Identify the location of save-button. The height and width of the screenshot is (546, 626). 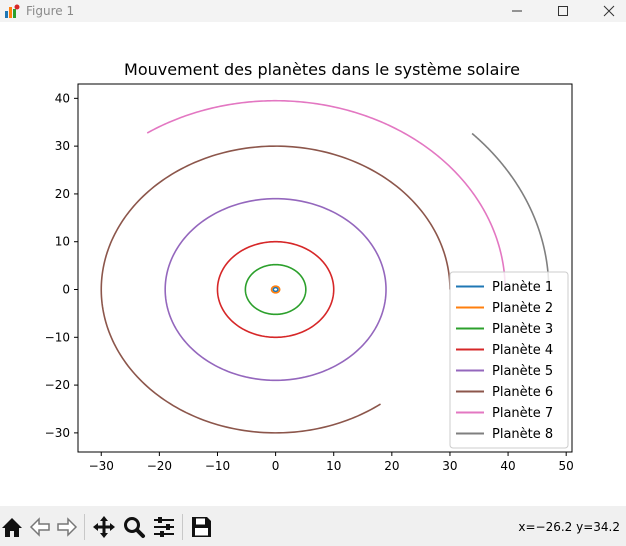
(201, 527).